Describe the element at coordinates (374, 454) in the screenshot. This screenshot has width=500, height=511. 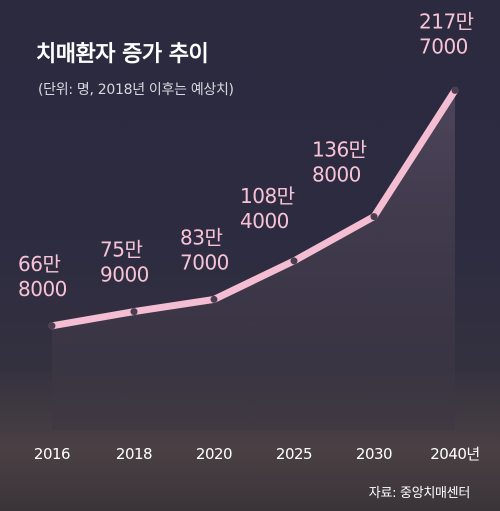
I see `x-tick-2030: 2030` at that location.